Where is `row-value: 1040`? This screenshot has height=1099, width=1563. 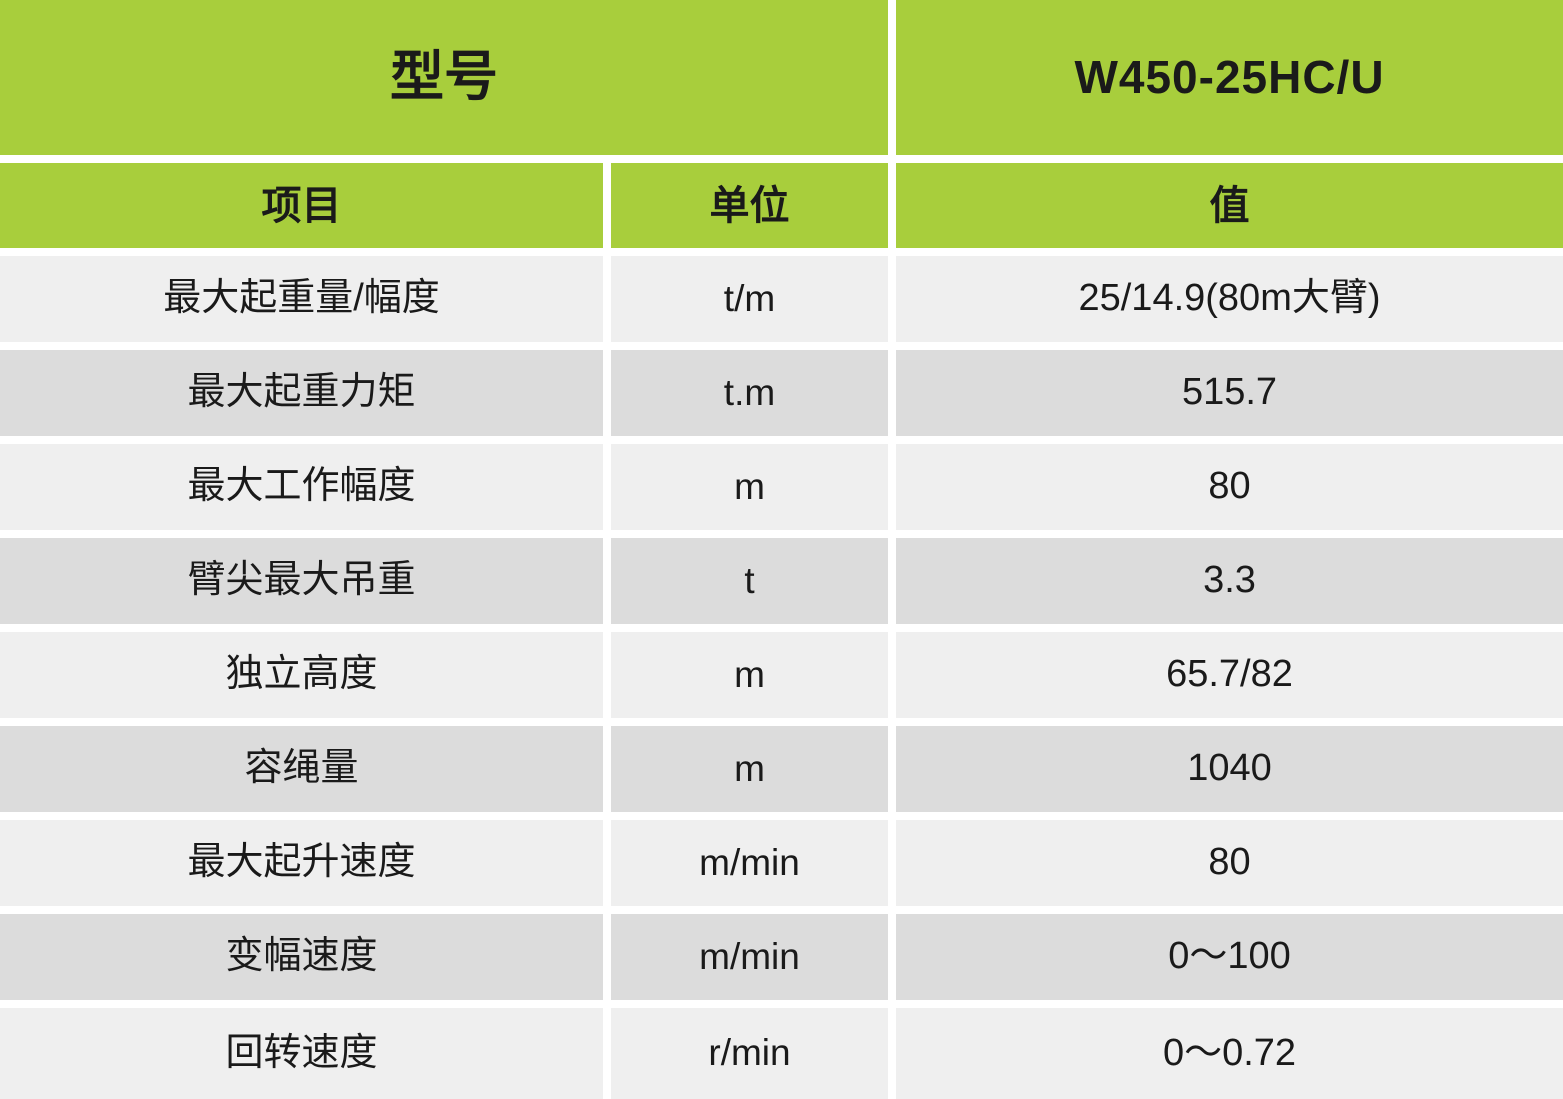 row-value: 1040 is located at coordinates (1229, 769).